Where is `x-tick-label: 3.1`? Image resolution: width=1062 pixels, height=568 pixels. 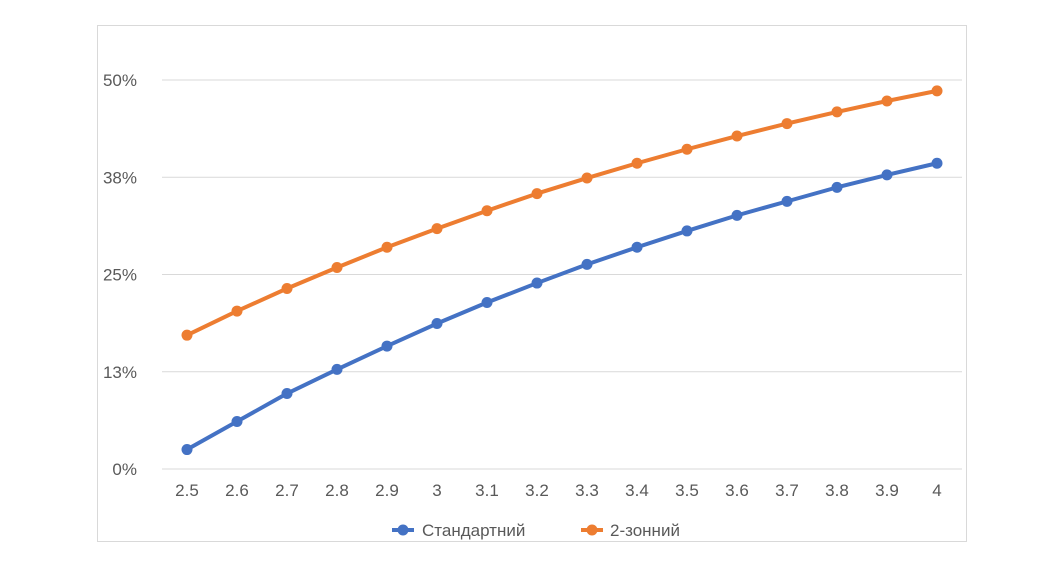 x-tick-label: 3.1 is located at coordinates (487, 490).